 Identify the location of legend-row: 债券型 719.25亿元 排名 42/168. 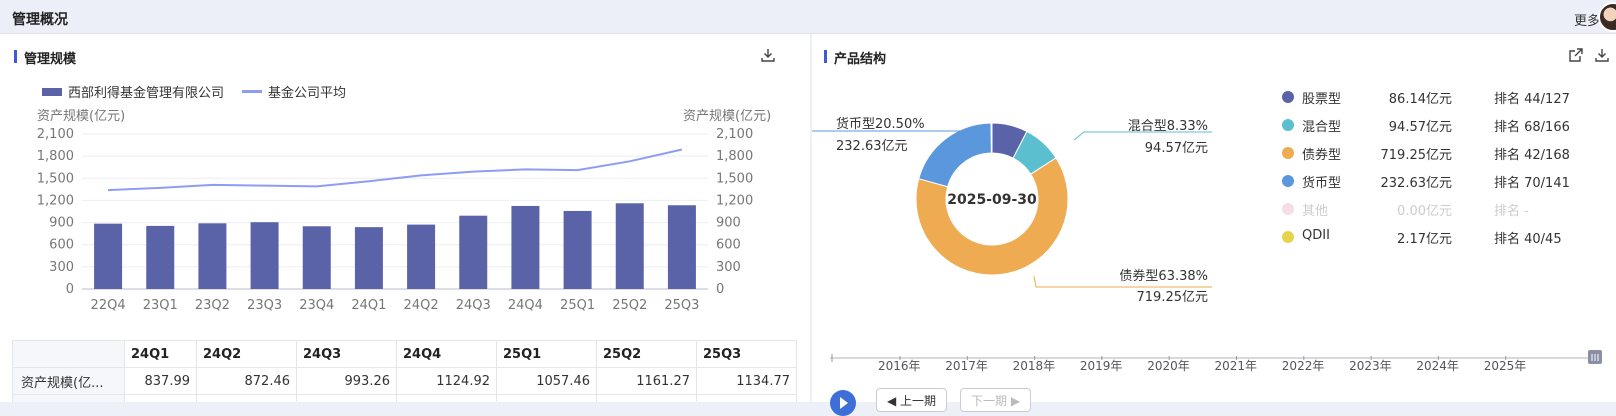
(1442, 153).